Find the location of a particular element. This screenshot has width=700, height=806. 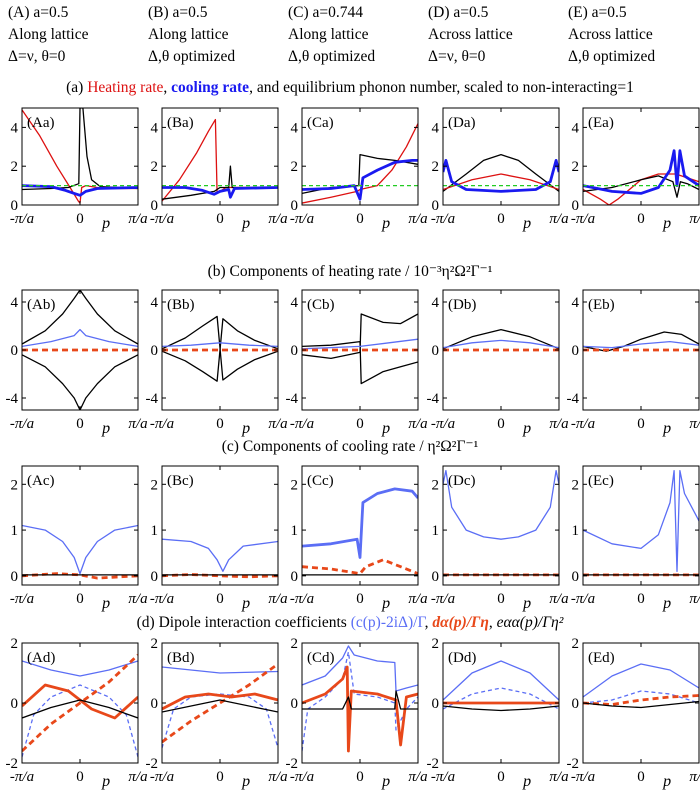

panel-Ea: 024-π/a0π/ap(Ea) is located at coordinates (635, 169).